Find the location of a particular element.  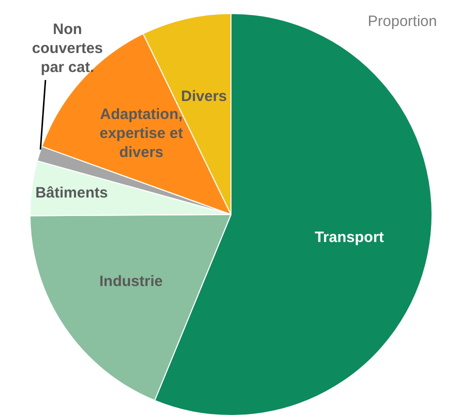

slice-label: Industrie is located at coordinates (131, 281).